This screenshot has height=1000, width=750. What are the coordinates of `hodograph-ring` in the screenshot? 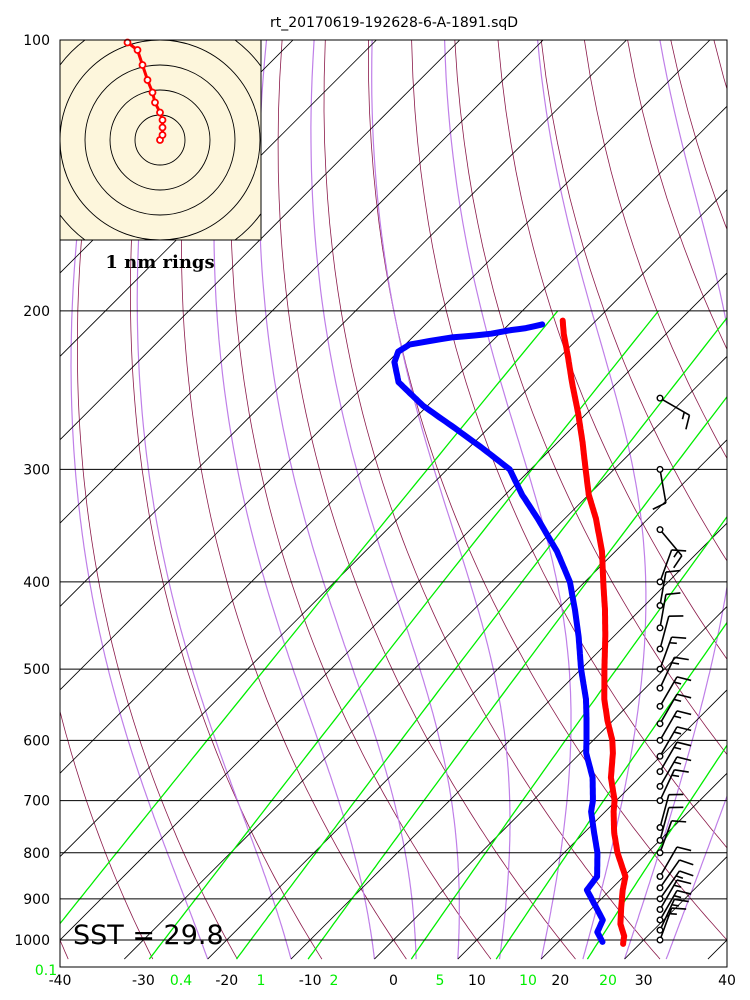 It's located at (160, 140).